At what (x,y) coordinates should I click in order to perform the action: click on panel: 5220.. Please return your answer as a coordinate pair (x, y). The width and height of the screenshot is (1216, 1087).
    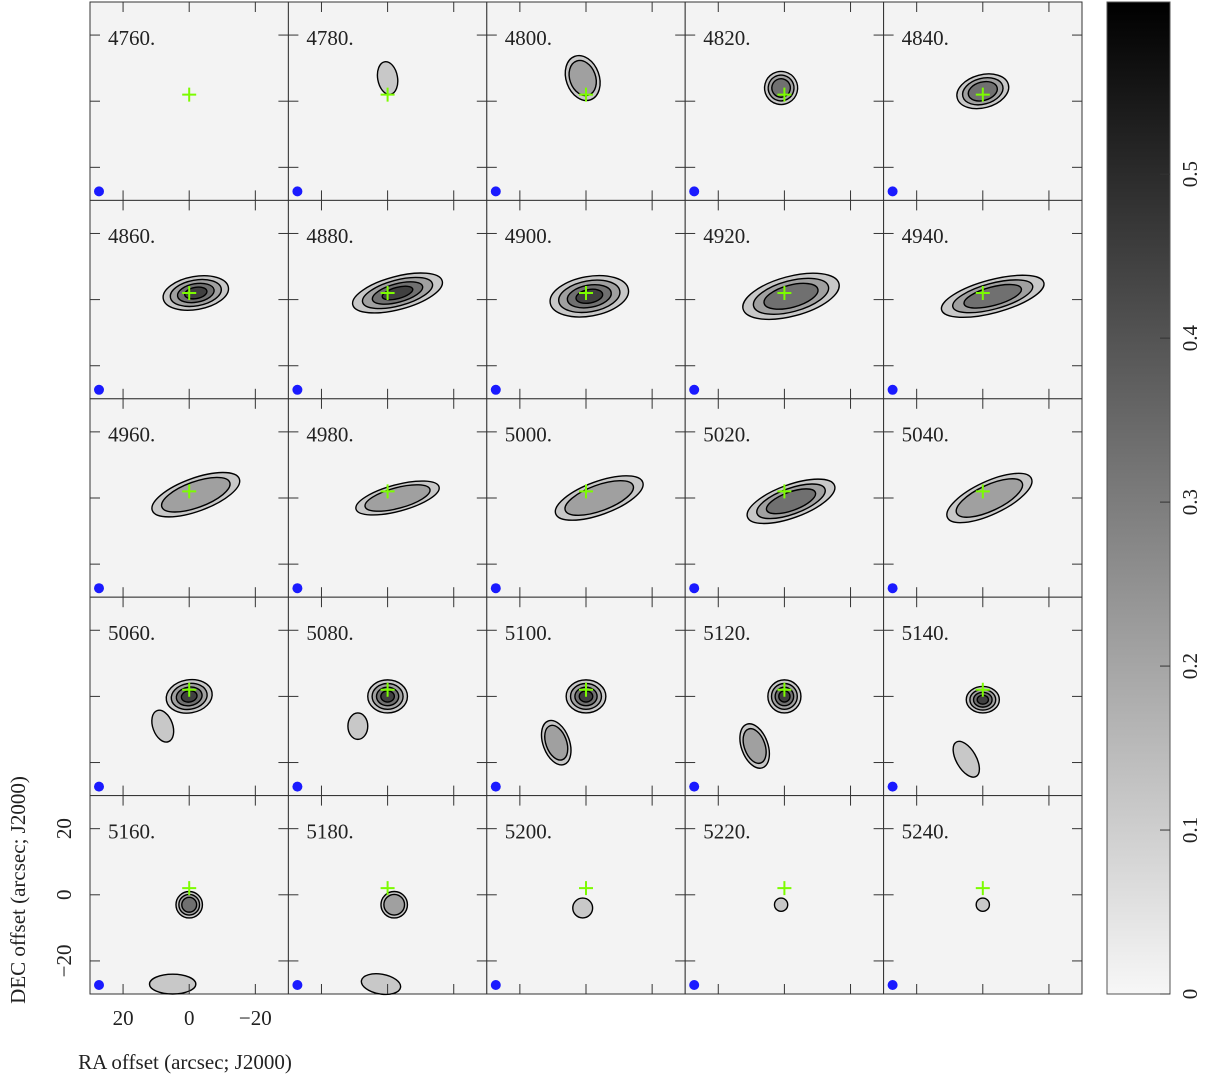
    Looking at the image, I should click on (784, 895).